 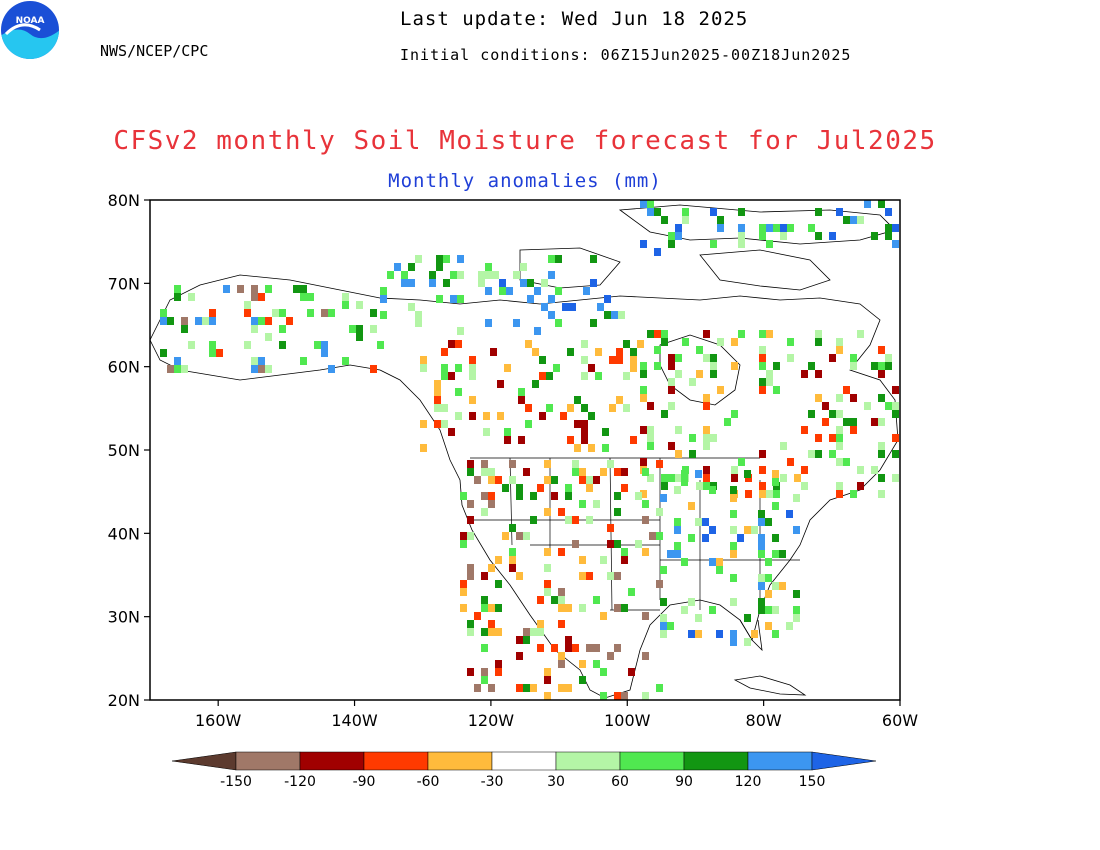 What do you see at coordinates (30, 30) in the screenshot?
I see `noaa-logo: NOAA` at bounding box center [30, 30].